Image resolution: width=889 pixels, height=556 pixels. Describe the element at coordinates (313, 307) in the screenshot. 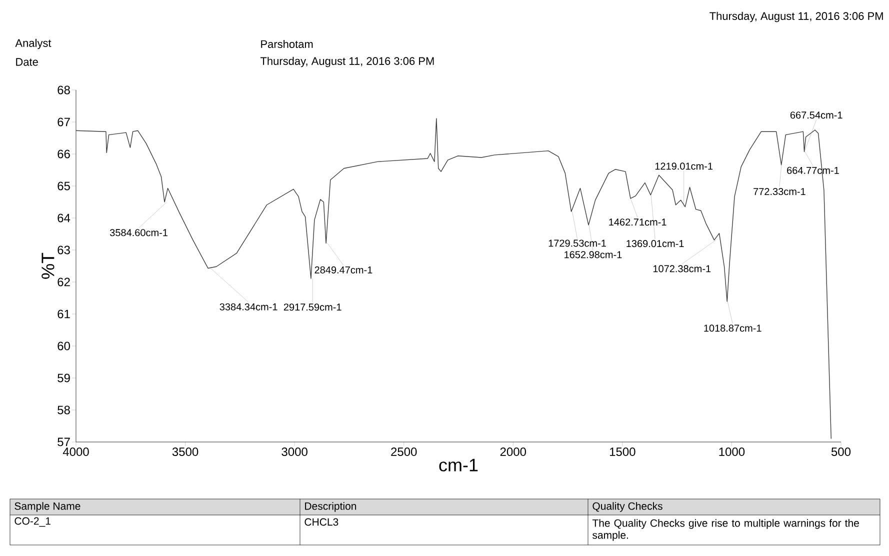

I see `annotation: 2917.59cm-1` at that location.